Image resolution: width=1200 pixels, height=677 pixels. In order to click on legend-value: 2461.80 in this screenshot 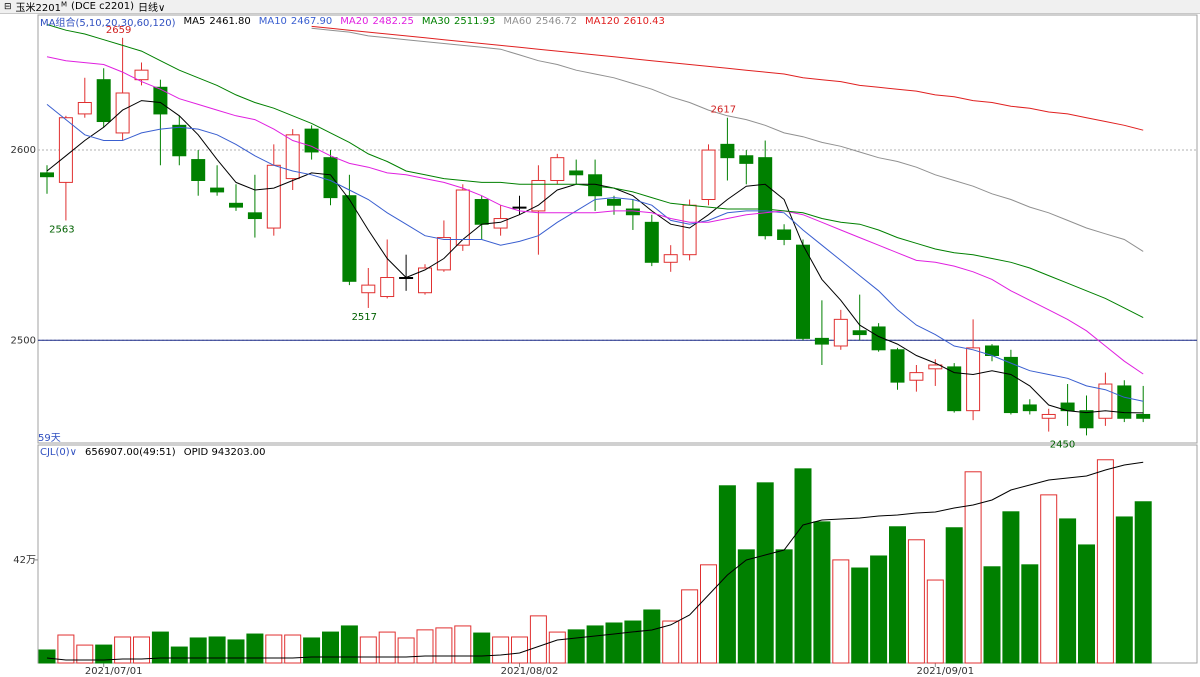, I will do `click(230, 21)`.